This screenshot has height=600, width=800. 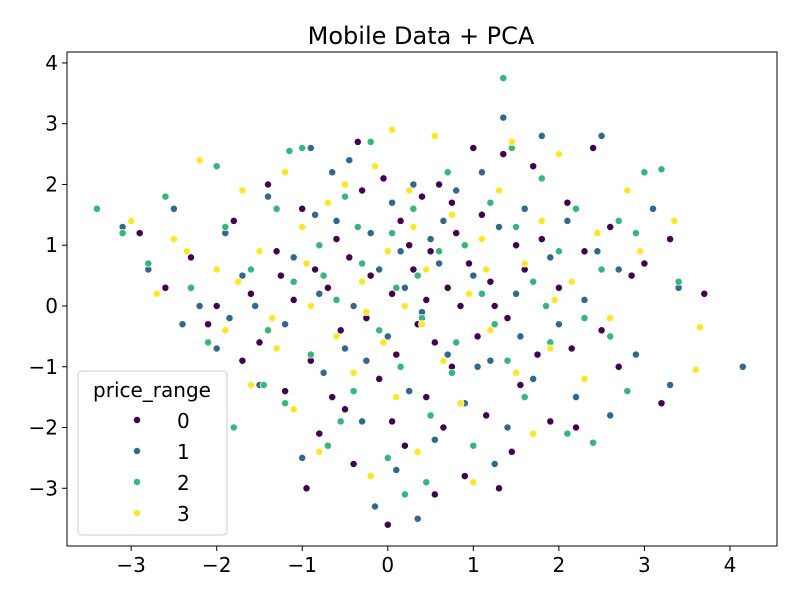 I want to click on y-tick-label: 0, so click(x=51, y=306).